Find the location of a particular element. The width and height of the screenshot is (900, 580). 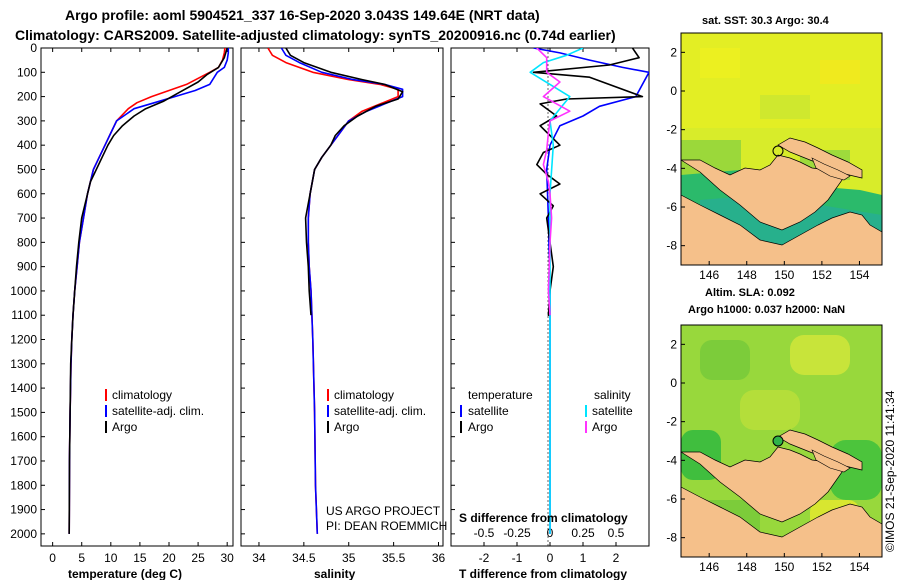

depth-tick-label: 300 is located at coordinates (27, 121).